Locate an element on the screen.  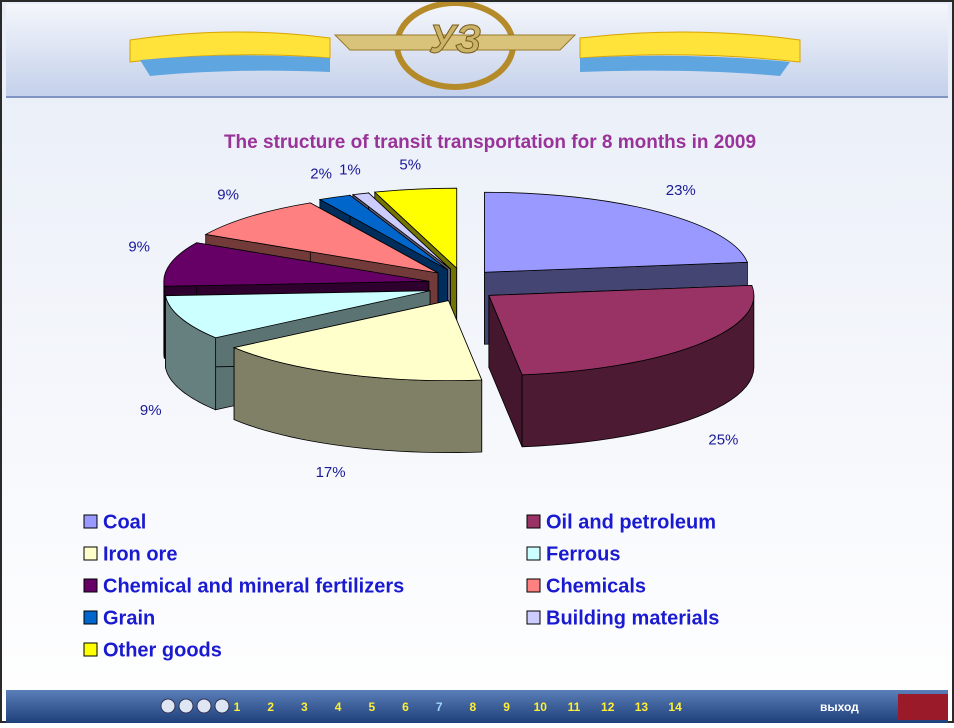
page-link: 1 is located at coordinates (237, 707).